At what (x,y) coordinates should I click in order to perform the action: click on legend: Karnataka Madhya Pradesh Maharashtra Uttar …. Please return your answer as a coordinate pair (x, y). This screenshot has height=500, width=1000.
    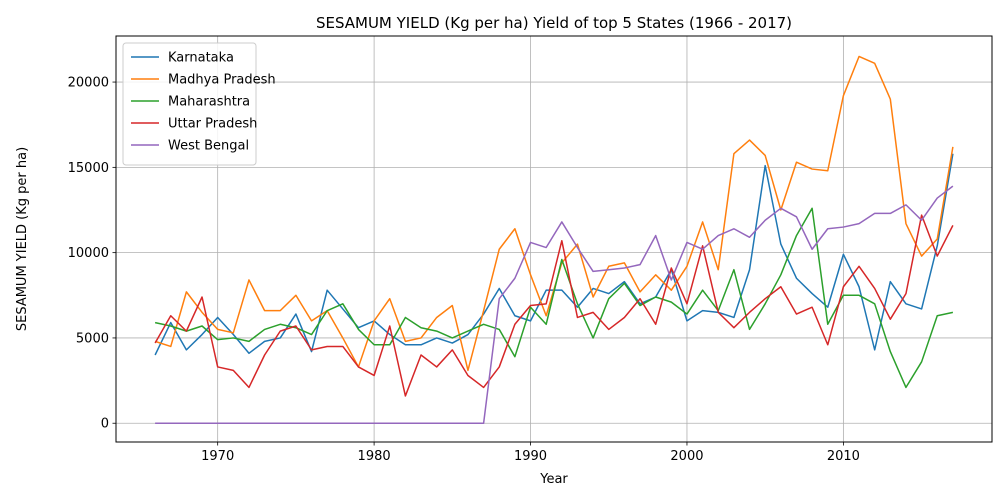
    Looking at the image, I should click on (199, 104).